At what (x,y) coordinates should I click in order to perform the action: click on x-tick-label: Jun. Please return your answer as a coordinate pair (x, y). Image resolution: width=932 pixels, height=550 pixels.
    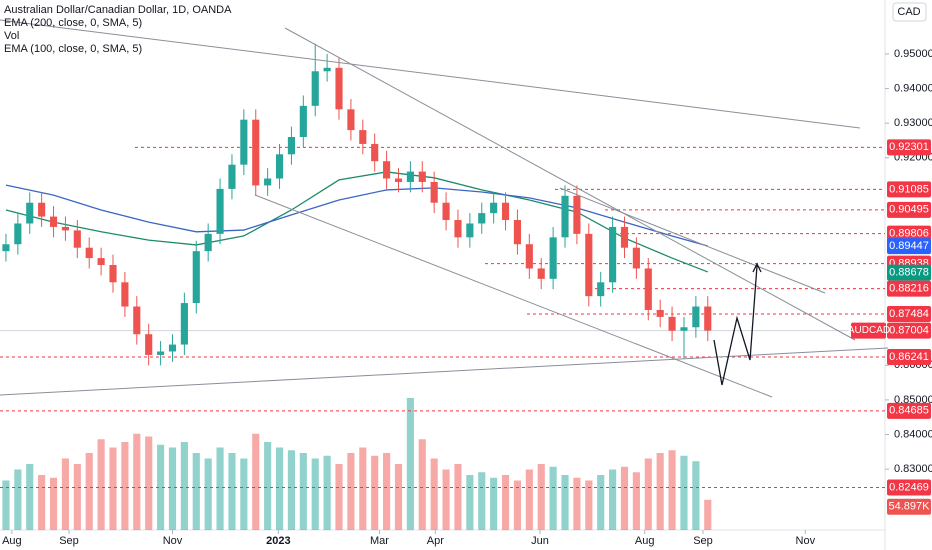
    Looking at the image, I should click on (540, 541).